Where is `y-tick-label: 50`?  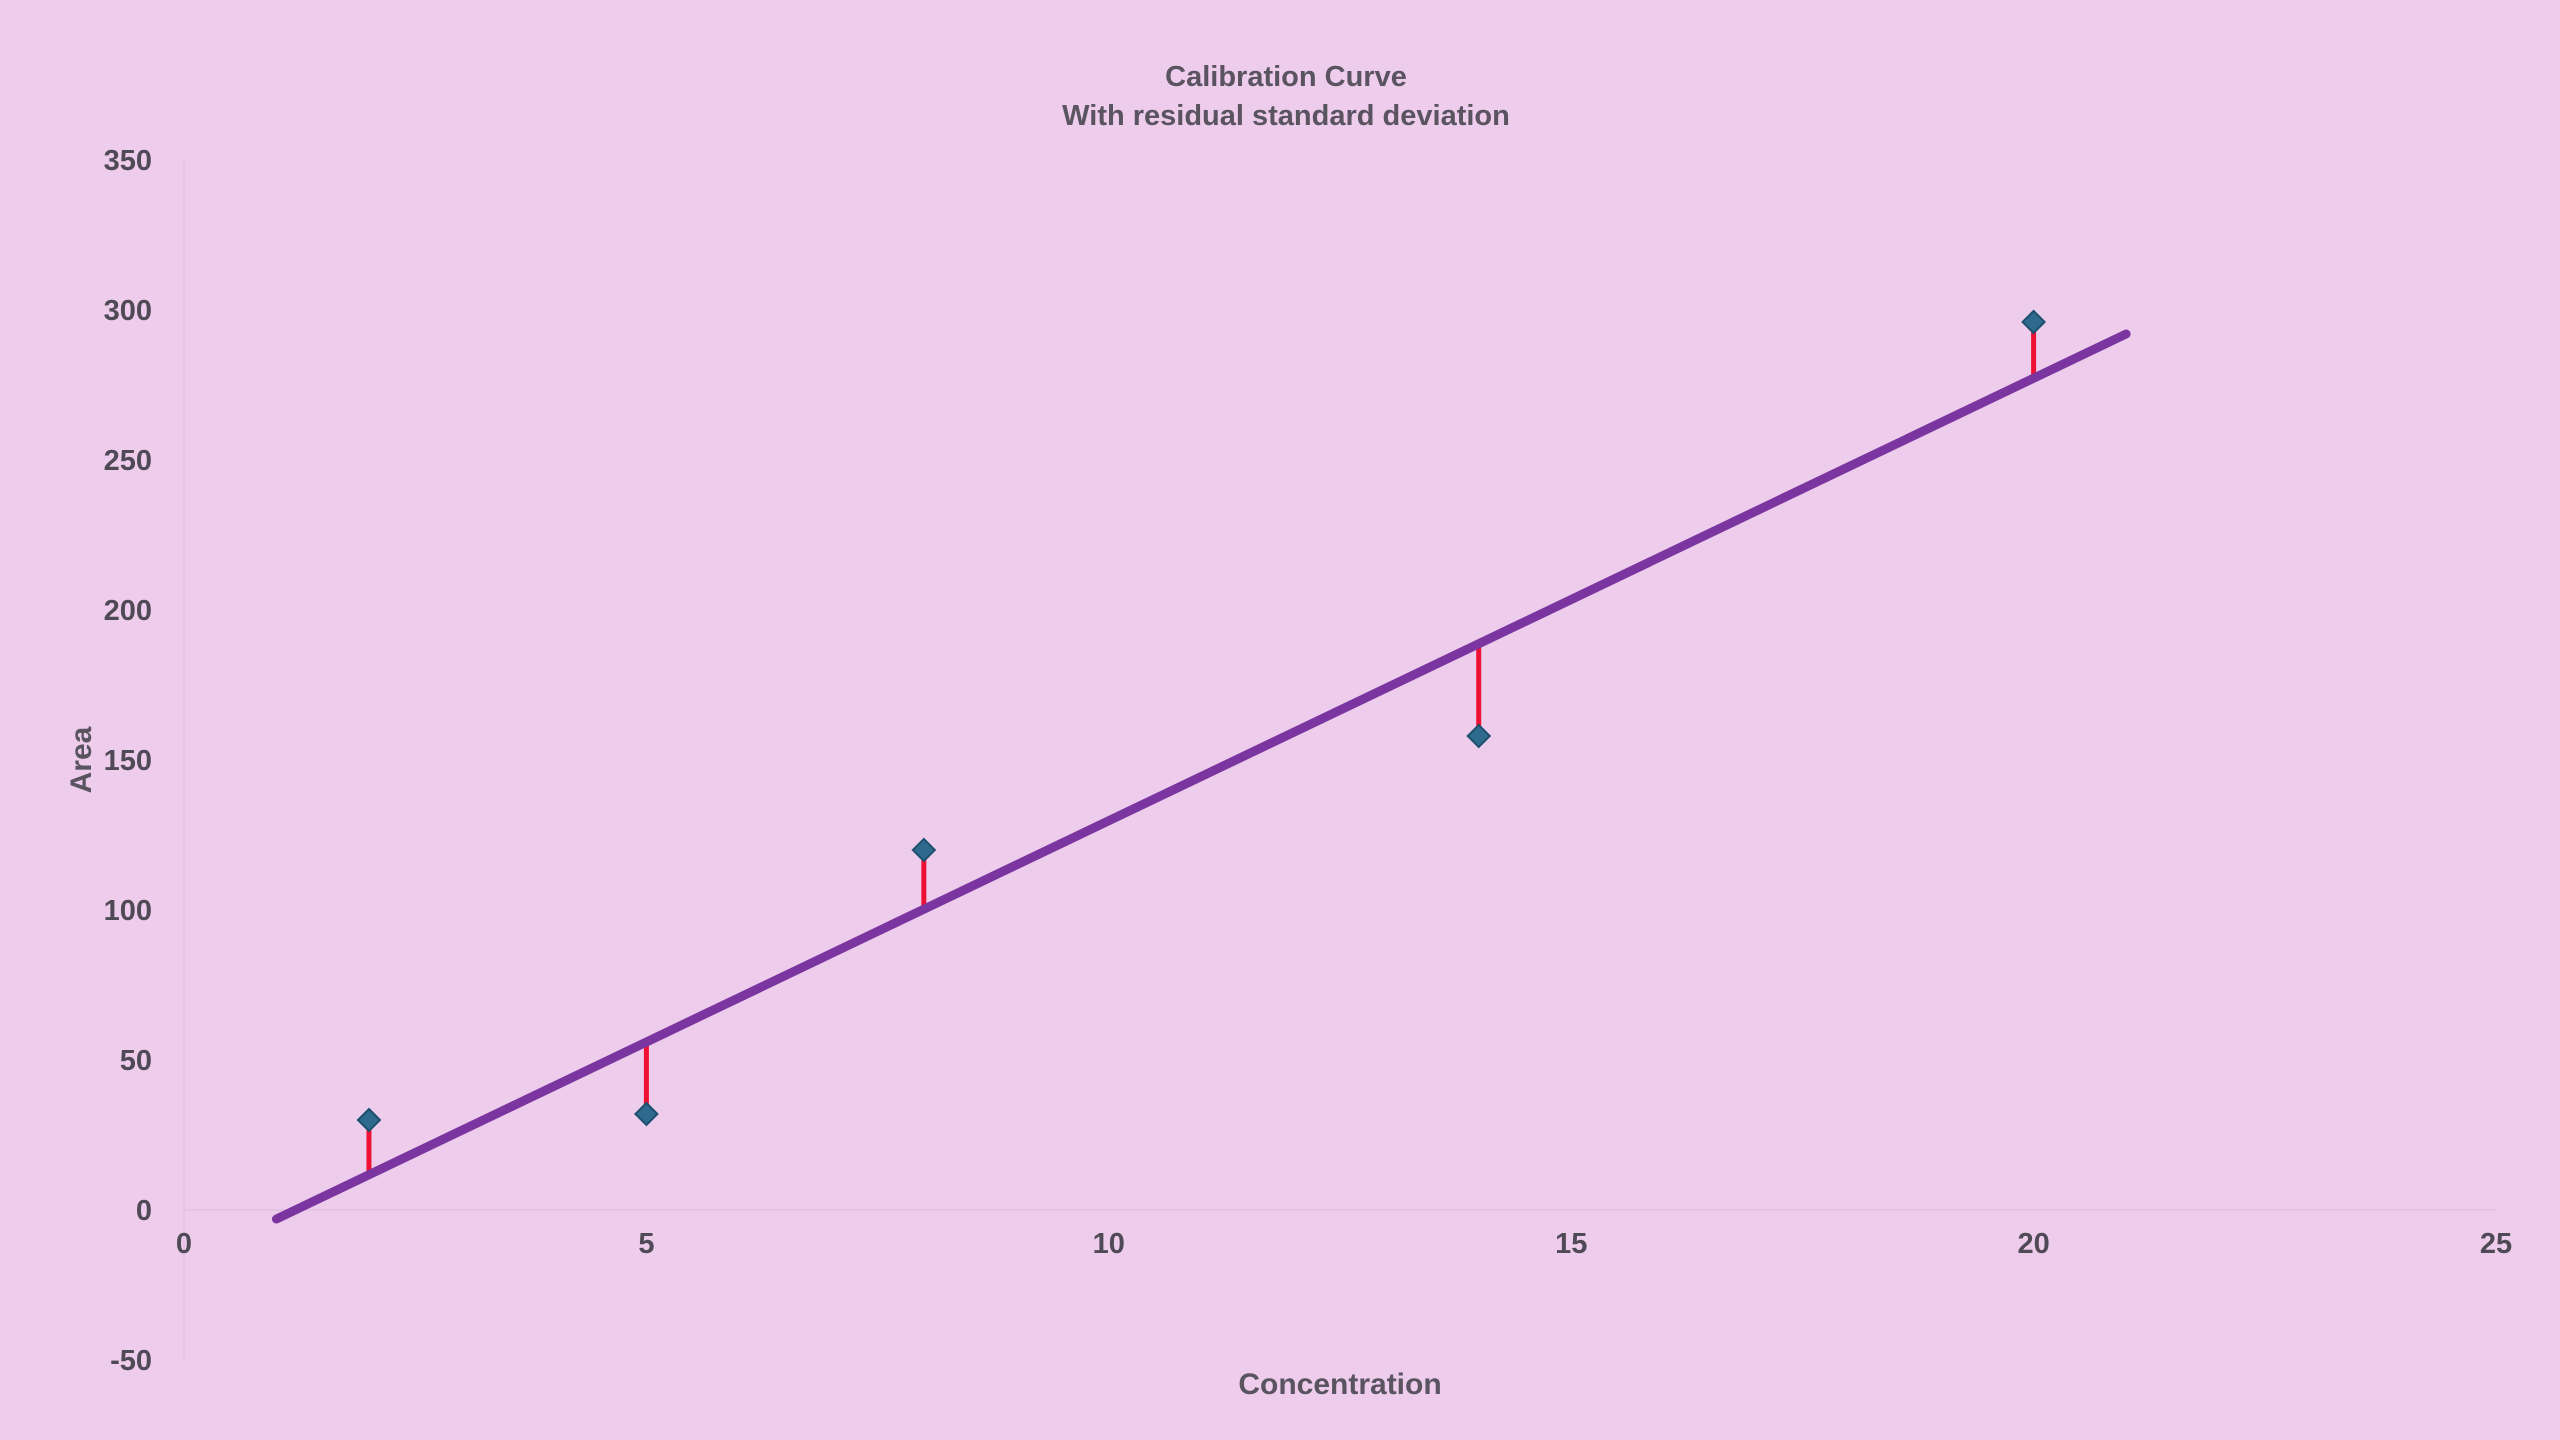 y-tick-label: 50 is located at coordinates (136, 1061).